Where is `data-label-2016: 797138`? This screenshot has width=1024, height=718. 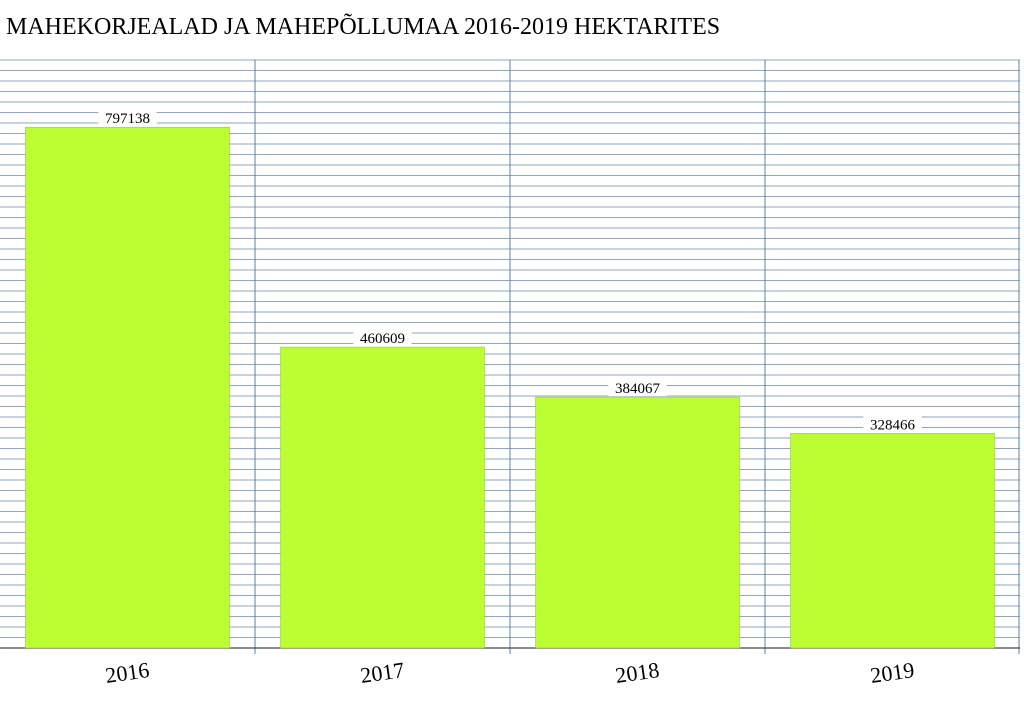 data-label-2016: 797138 is located at coordinates (127, 119).